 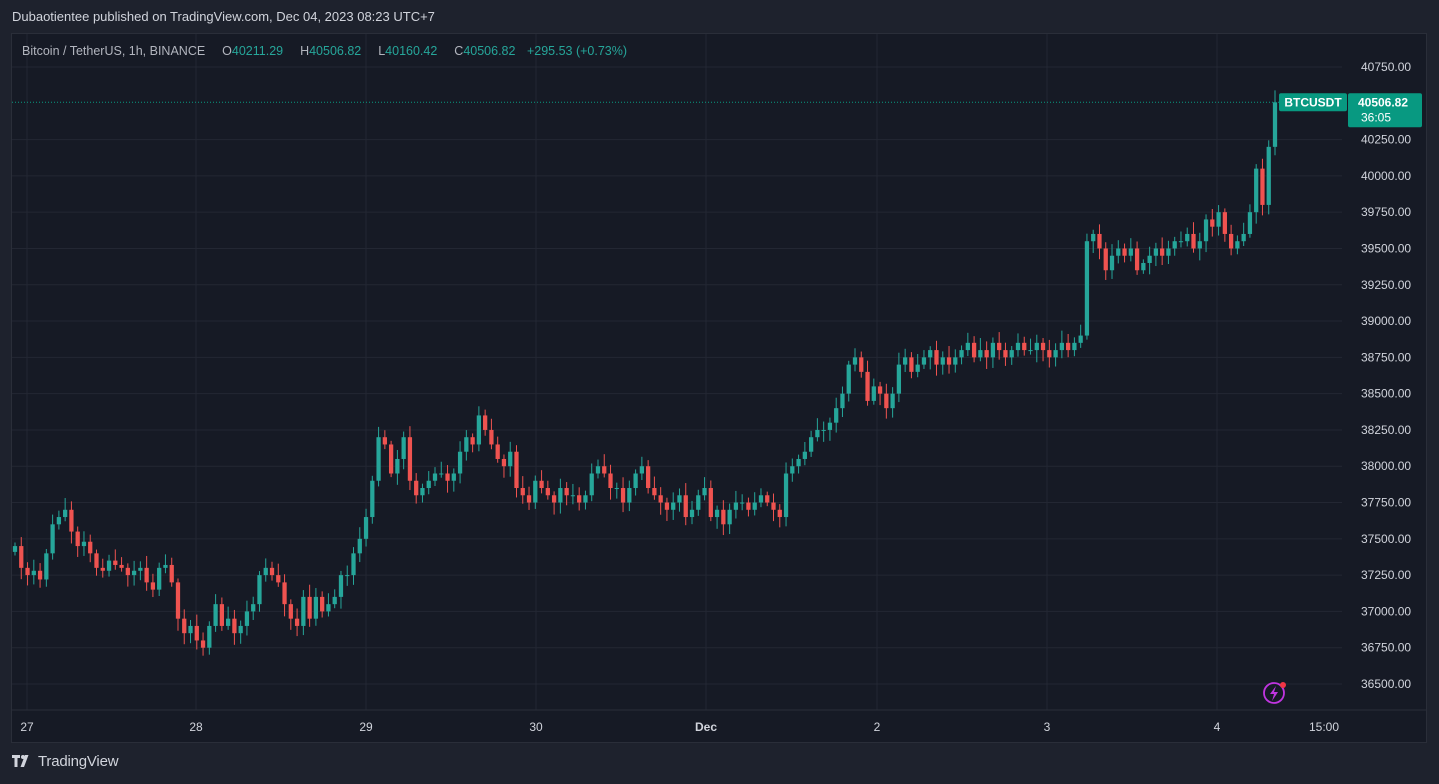 I want to click on legend-low-value: 40160.42, so click(x=411, y=51).